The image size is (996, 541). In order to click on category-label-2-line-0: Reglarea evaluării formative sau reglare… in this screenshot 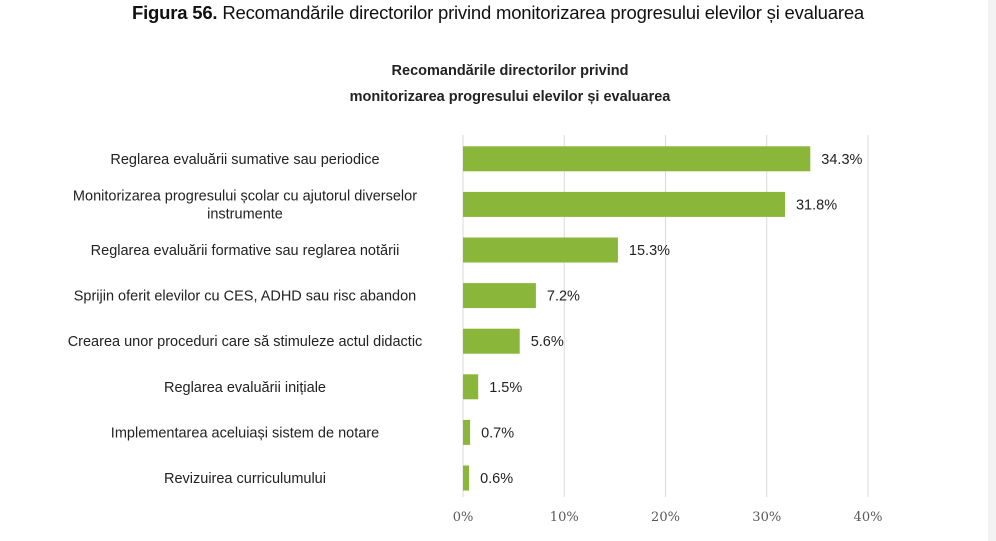, I will do `click(245, 251)`.